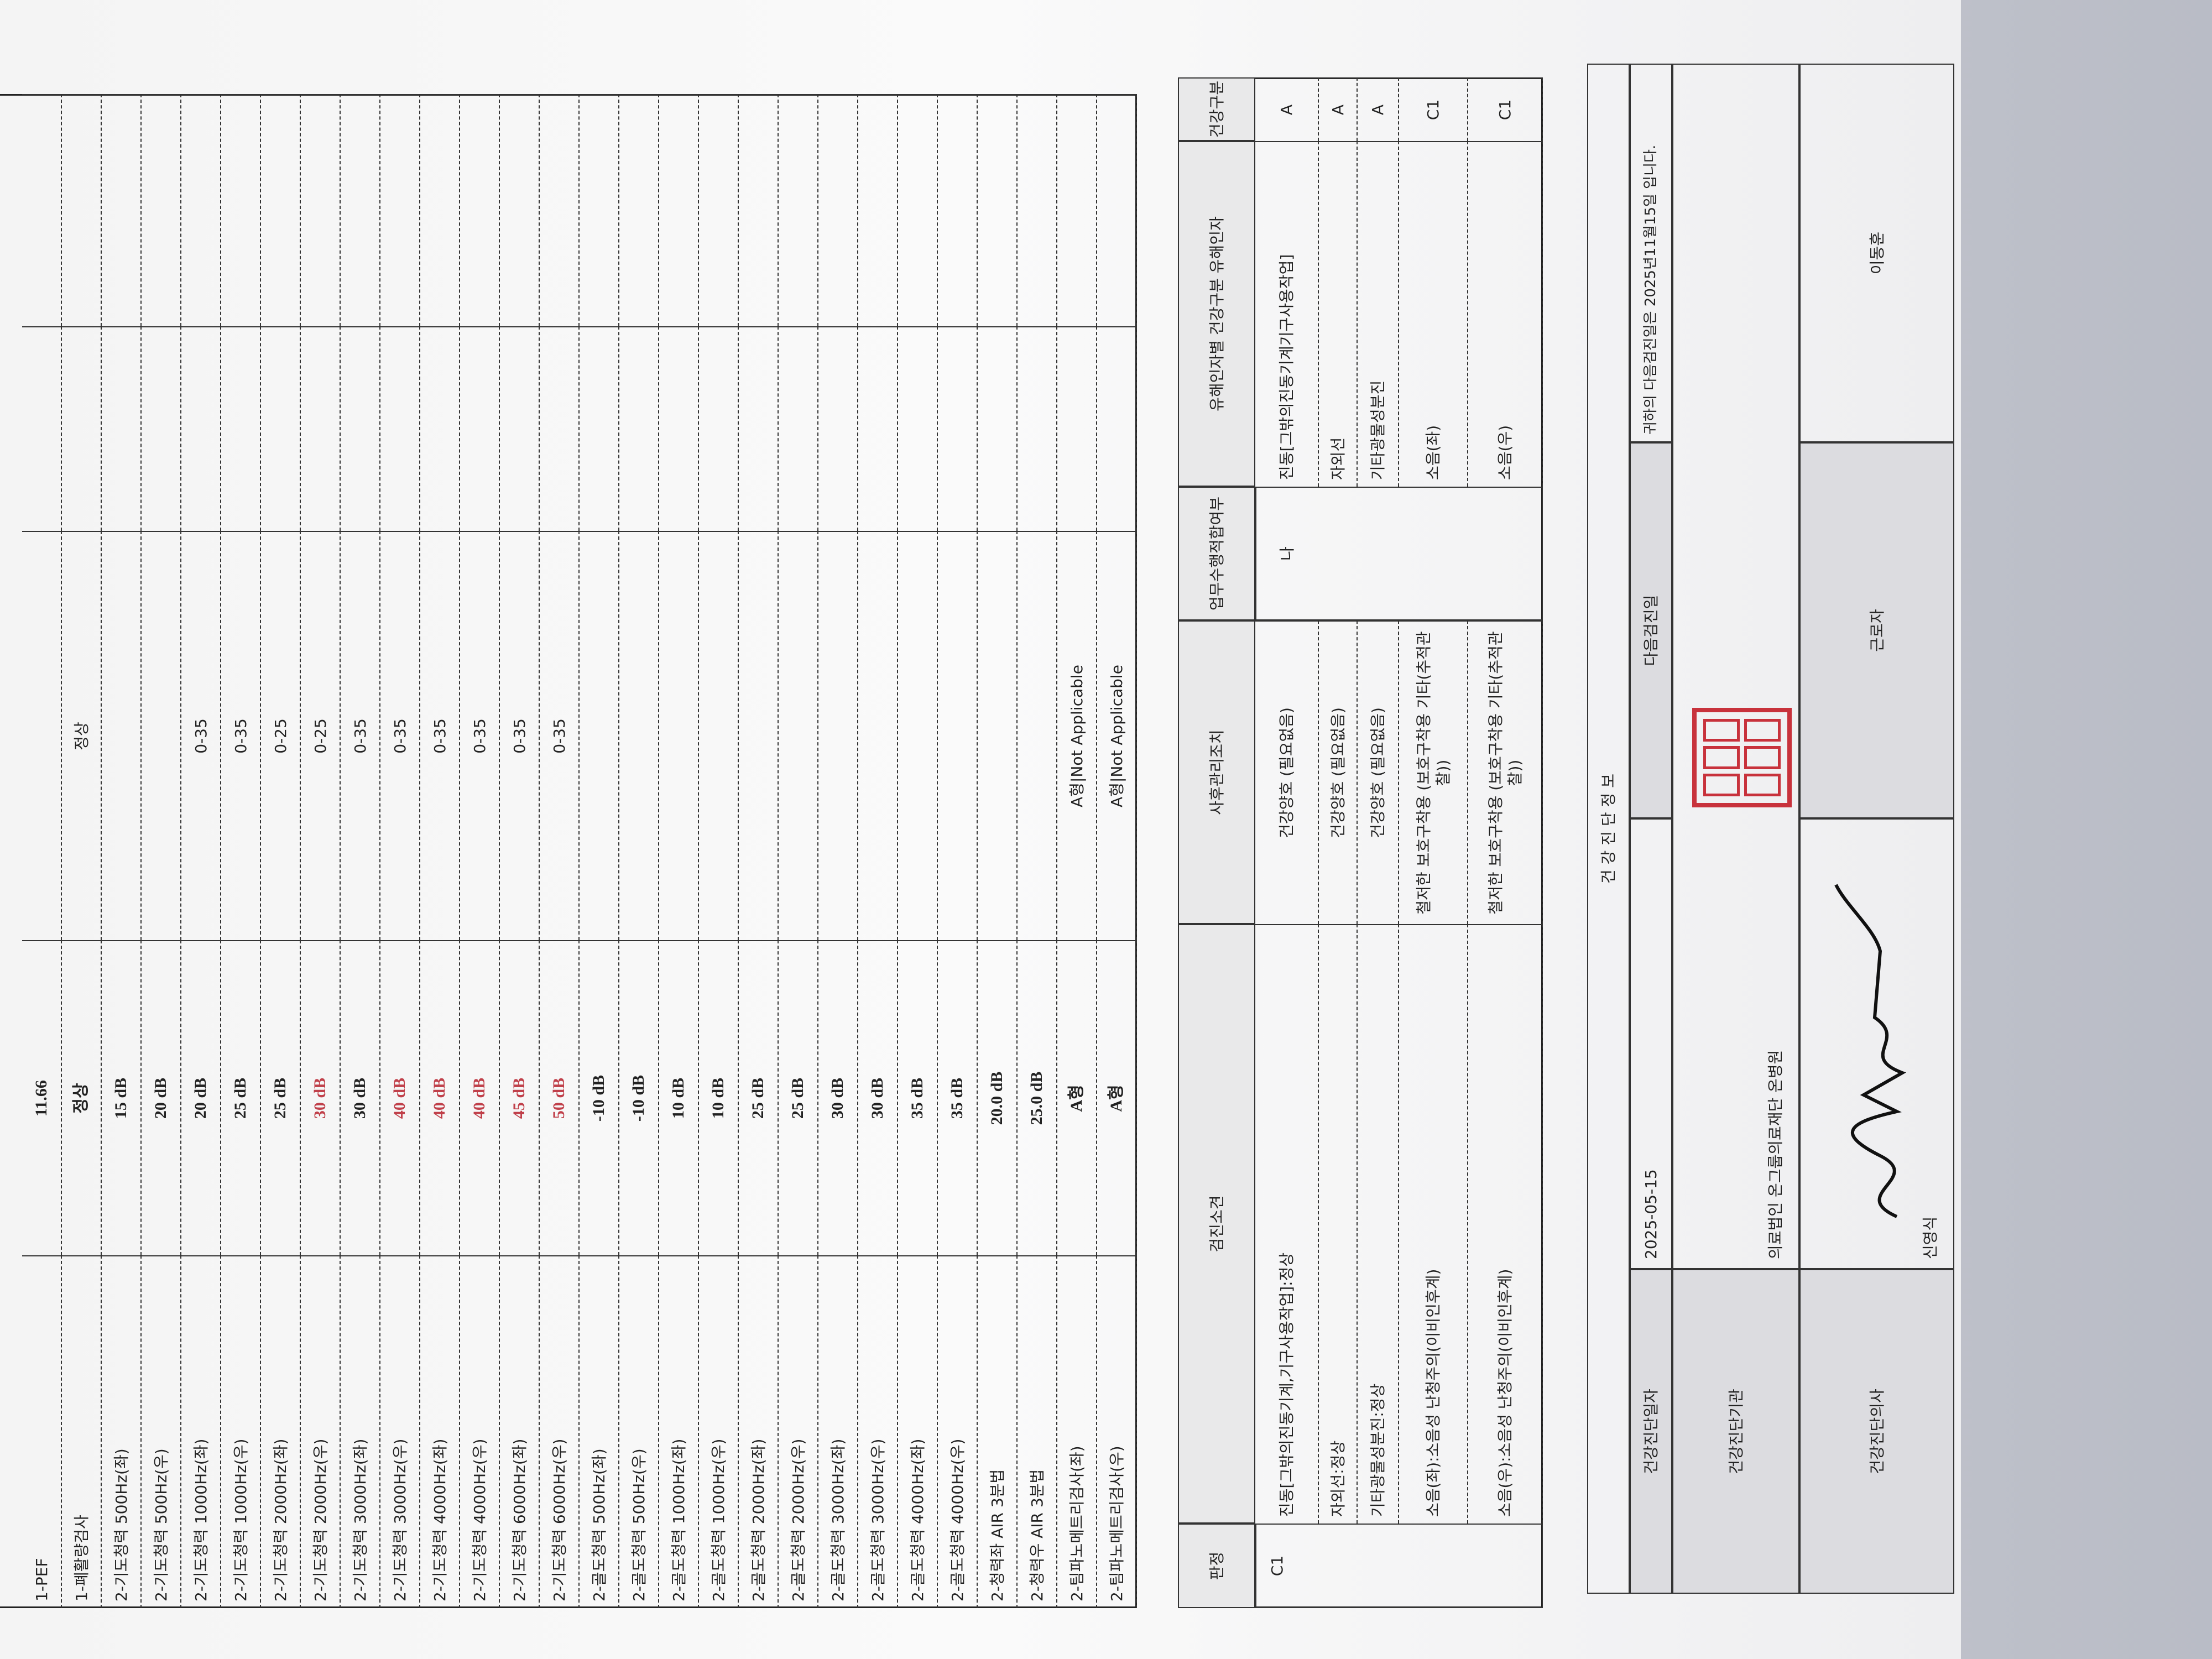 The width and height of the screenshot is (2212, 1659). What do you see at coordinates (1651, 1043) in the screenshot?
I see `exam-date: 2025-05-15` at bounding box center [1651, 1043].